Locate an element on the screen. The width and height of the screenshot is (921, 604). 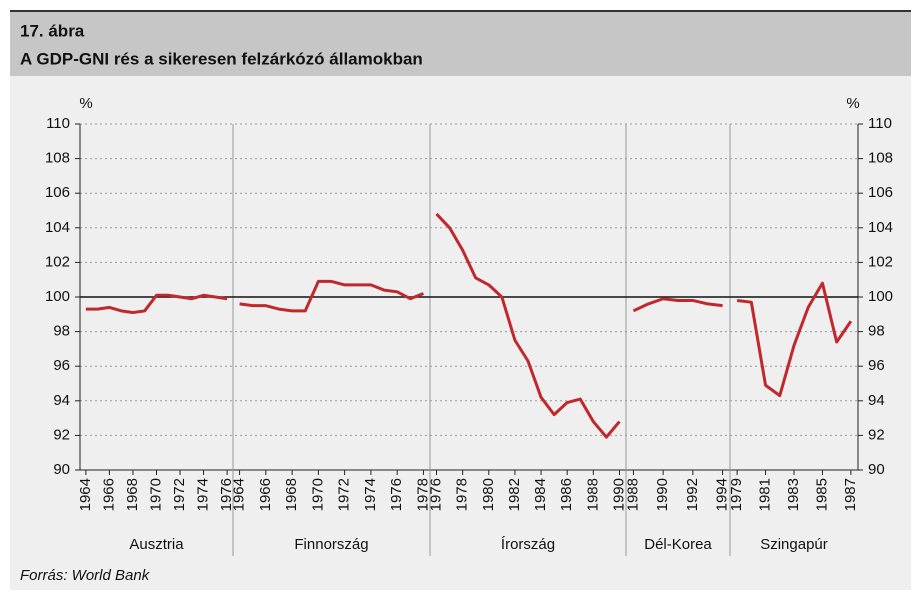
y-tick-label: 102 is located at coordinates (57, 261).